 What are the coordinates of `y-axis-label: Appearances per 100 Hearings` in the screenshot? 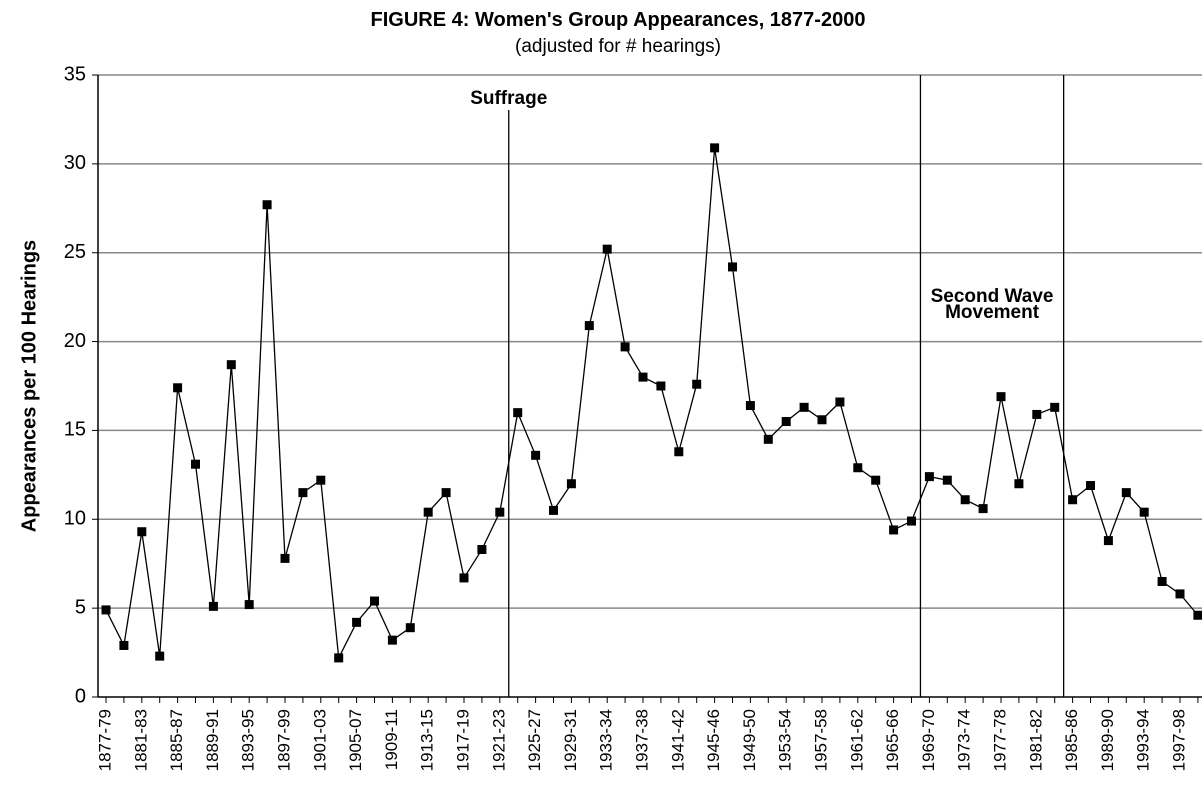 It's located at (29, 386).